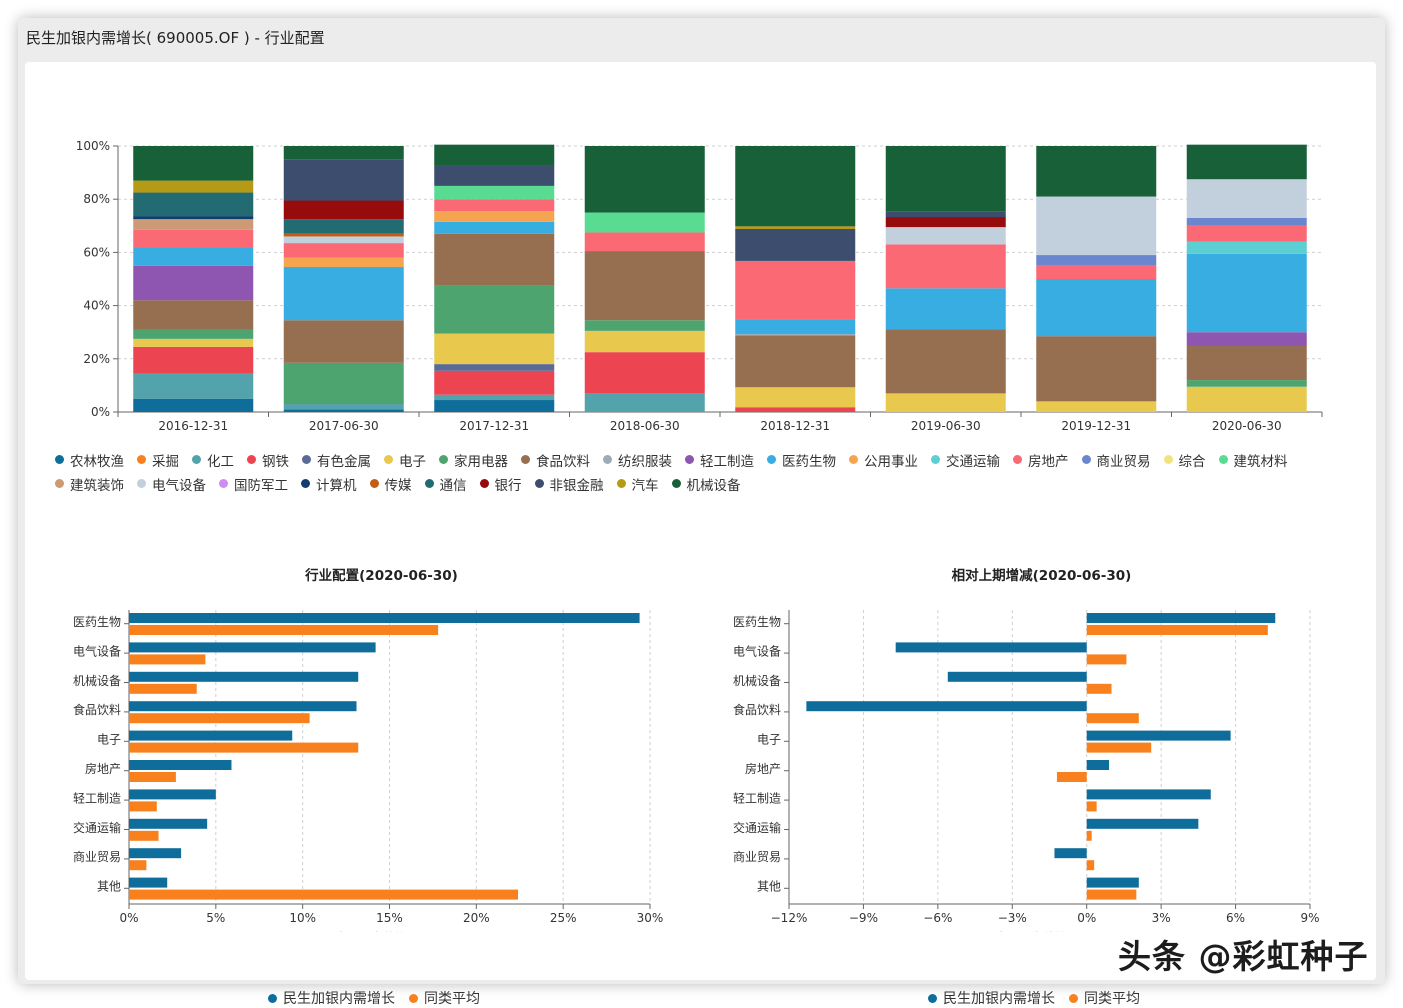 The width and height of the screenshot is (1403, 1008). Describe the element at coordinates (343, 410) in the screenshot. I see `stack-segment-农林牧渔` at that location.